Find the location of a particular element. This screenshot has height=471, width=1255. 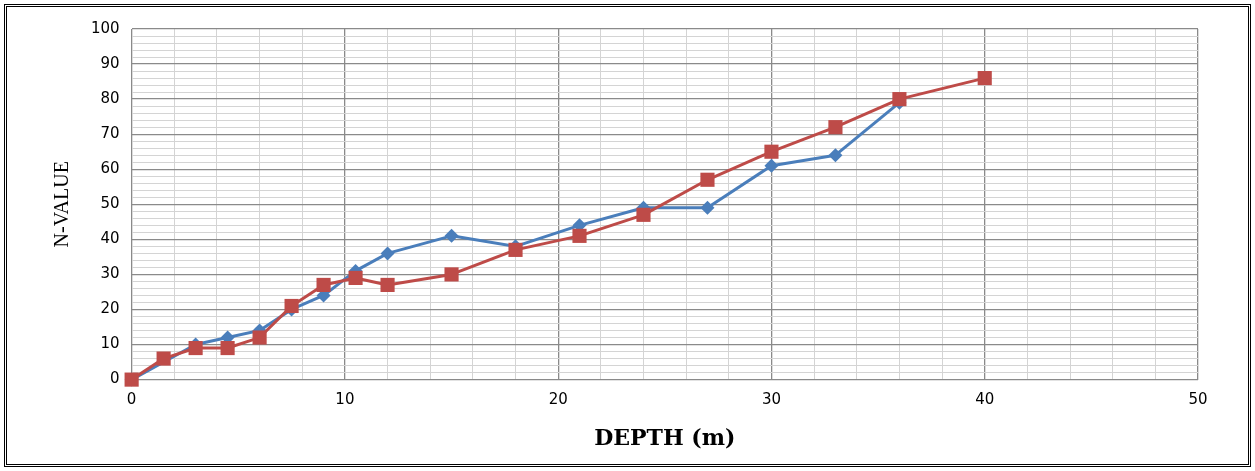

y-tick-label: 20 is located at coordinates (110, 308).